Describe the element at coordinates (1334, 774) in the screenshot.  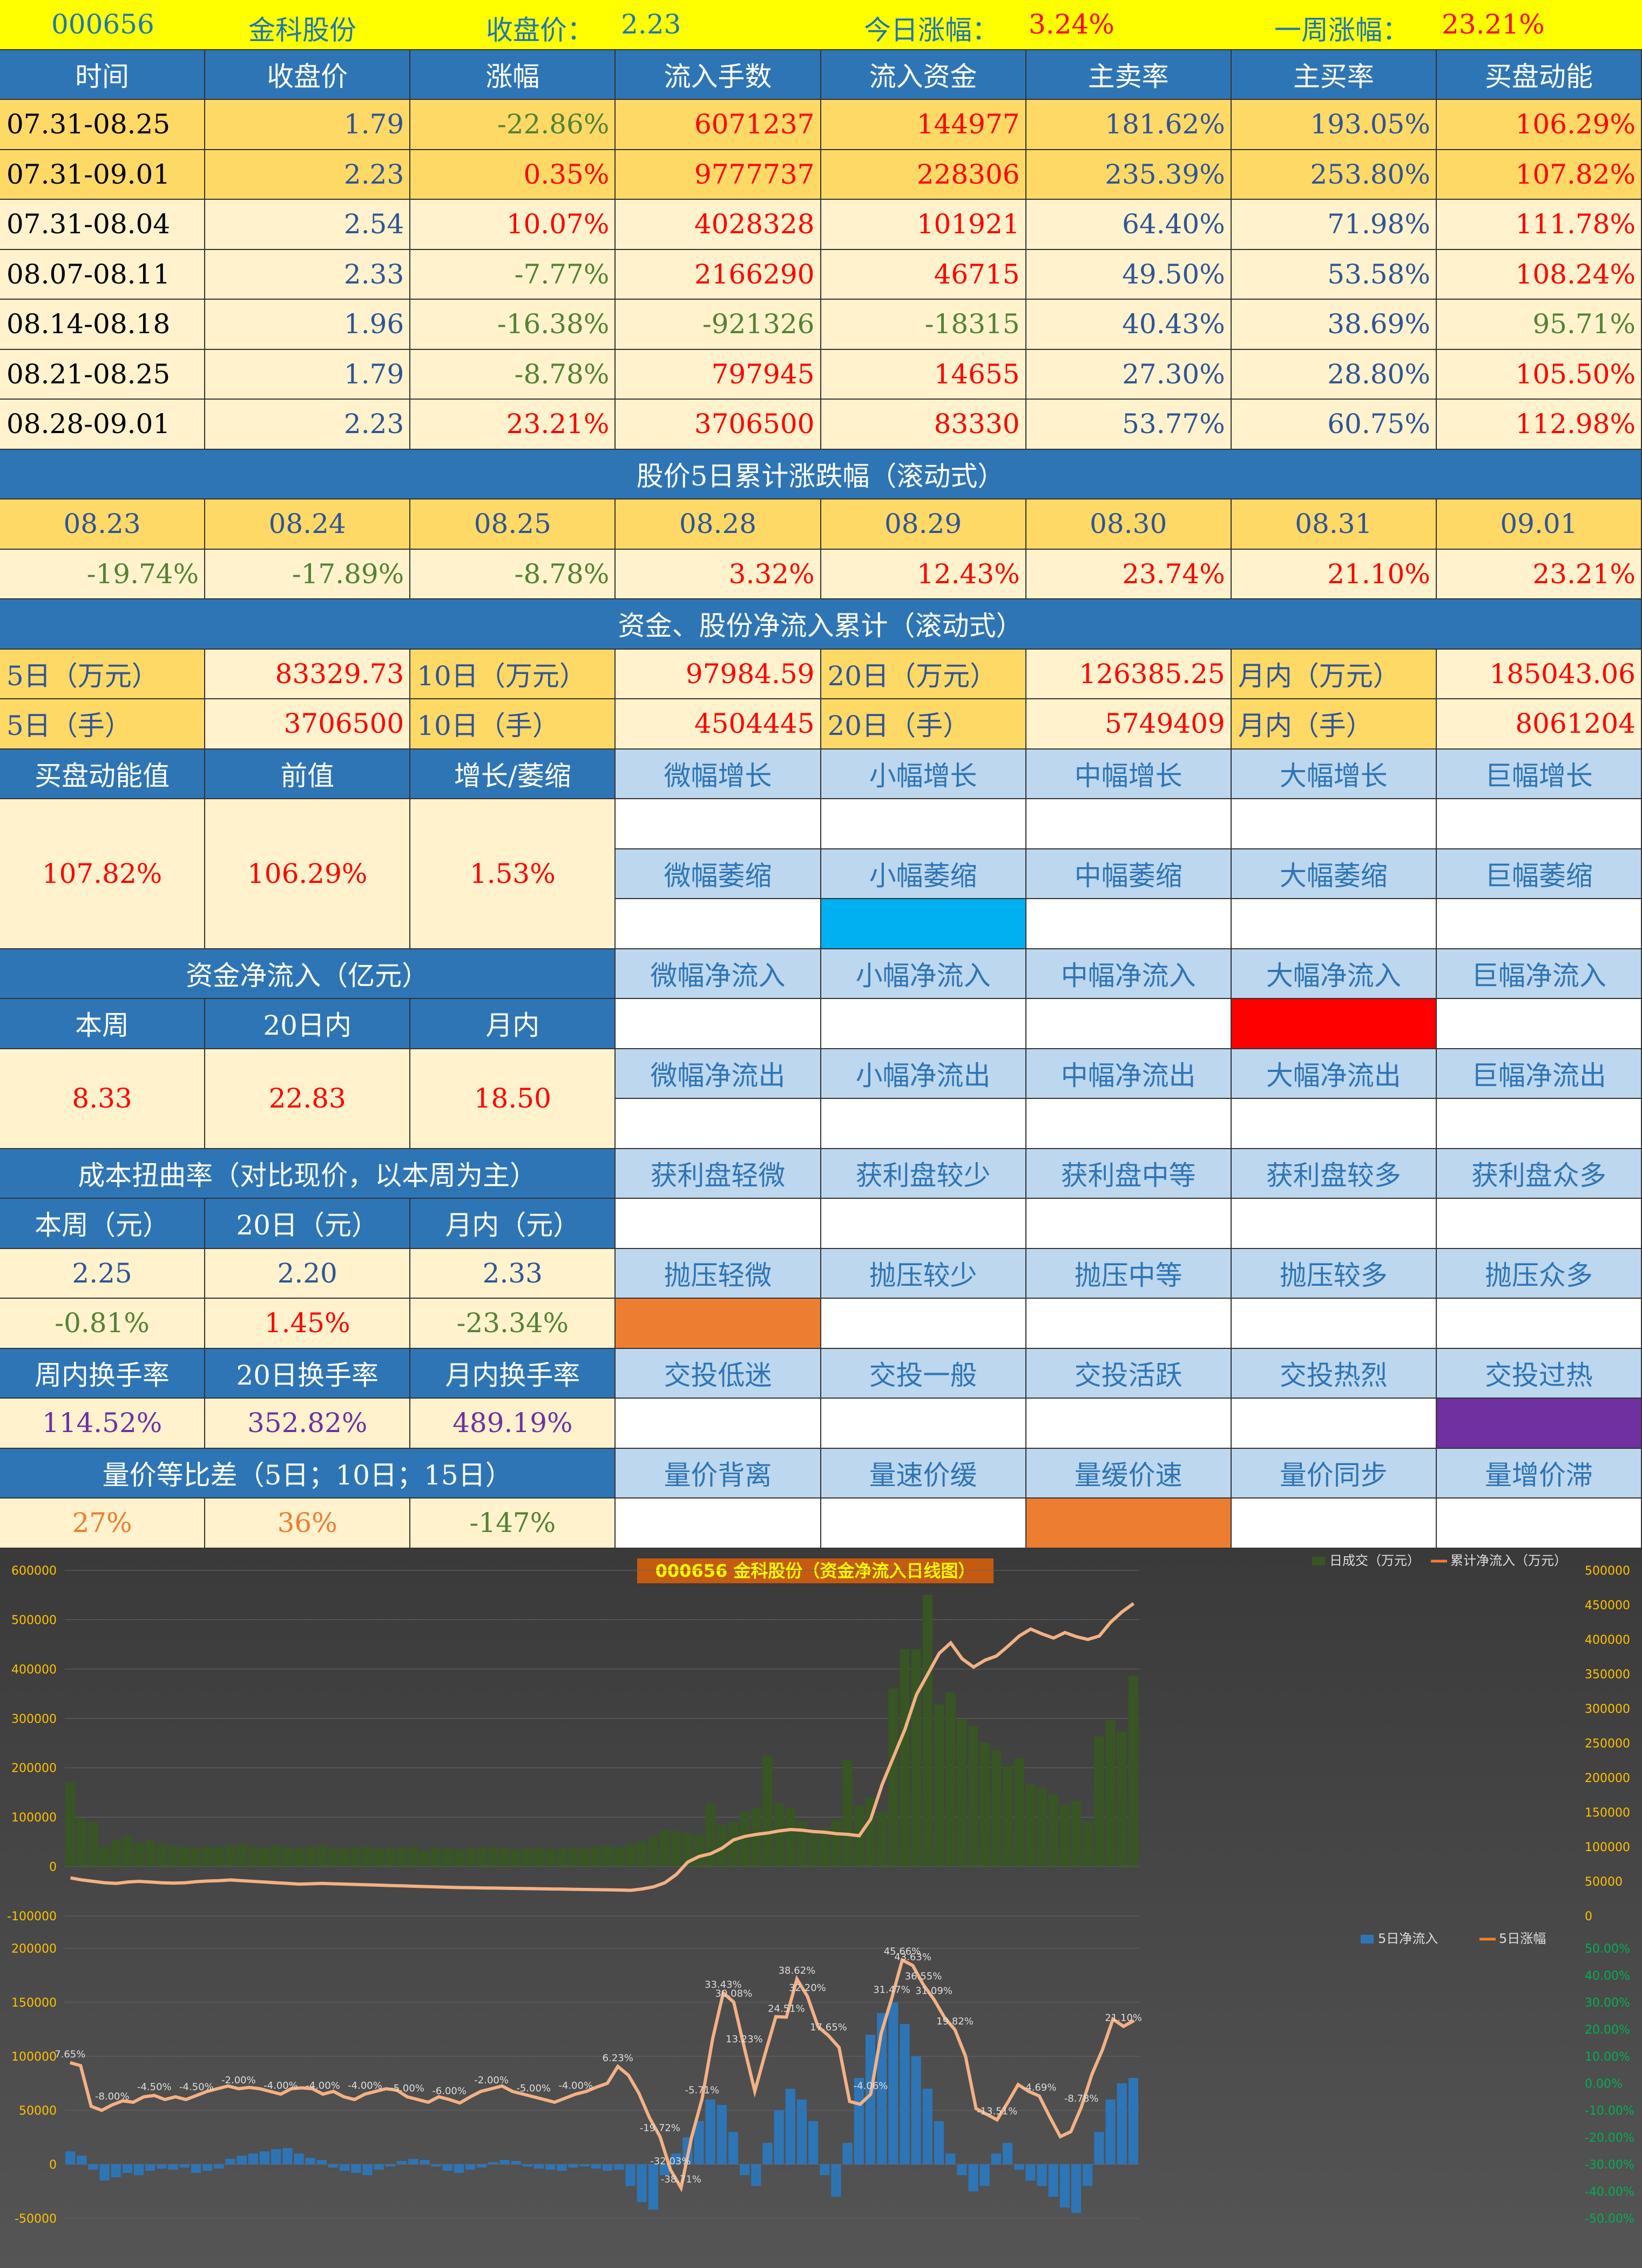
I see `indicator-label: 大幅增长` at that location.